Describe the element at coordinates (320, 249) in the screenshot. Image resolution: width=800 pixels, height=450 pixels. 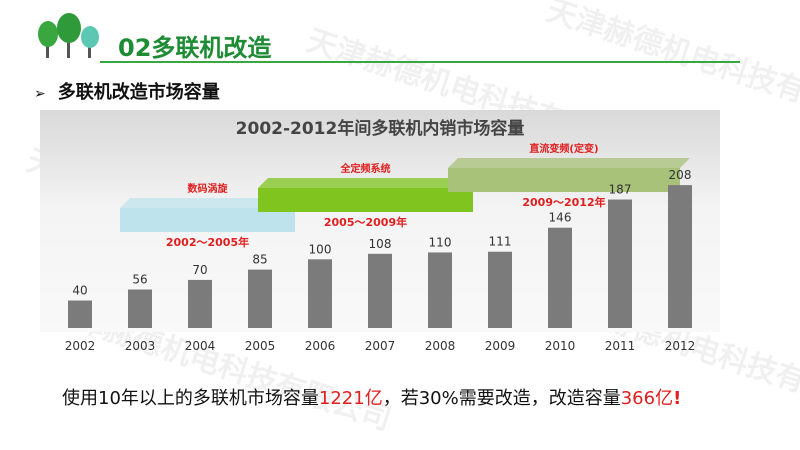
I see `bar-value-label: 100` at that location.